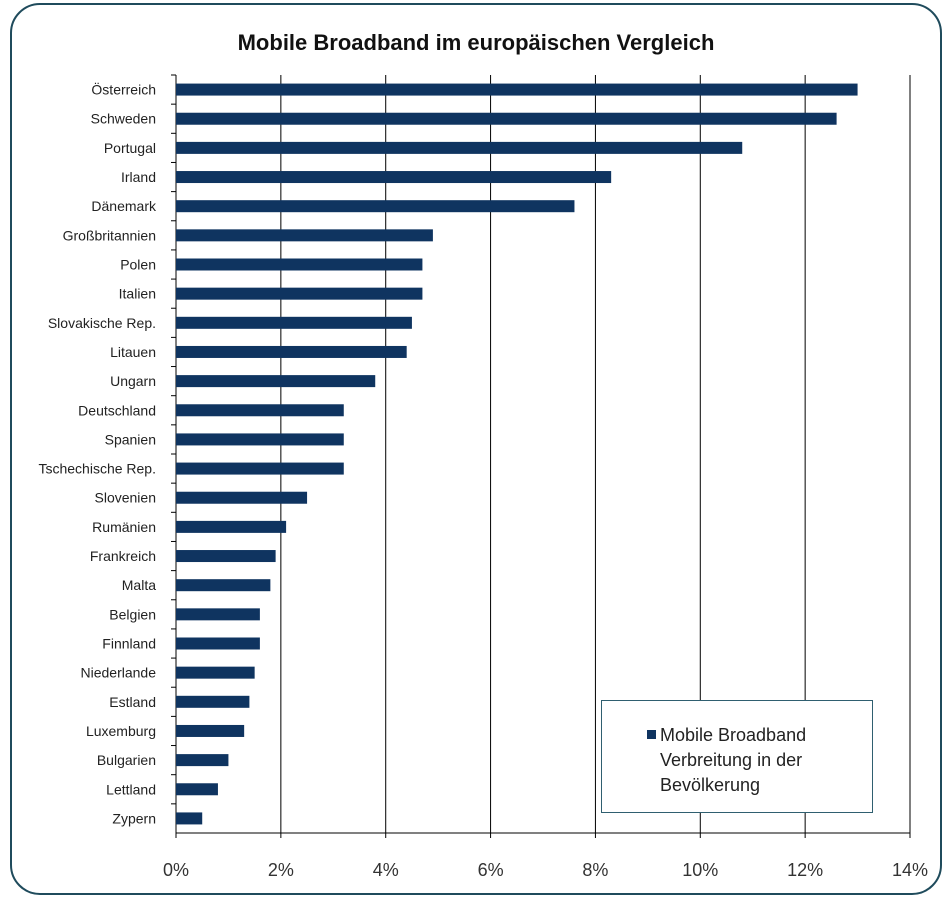  I want to click on category-label: Schweden, so click(123, 119).